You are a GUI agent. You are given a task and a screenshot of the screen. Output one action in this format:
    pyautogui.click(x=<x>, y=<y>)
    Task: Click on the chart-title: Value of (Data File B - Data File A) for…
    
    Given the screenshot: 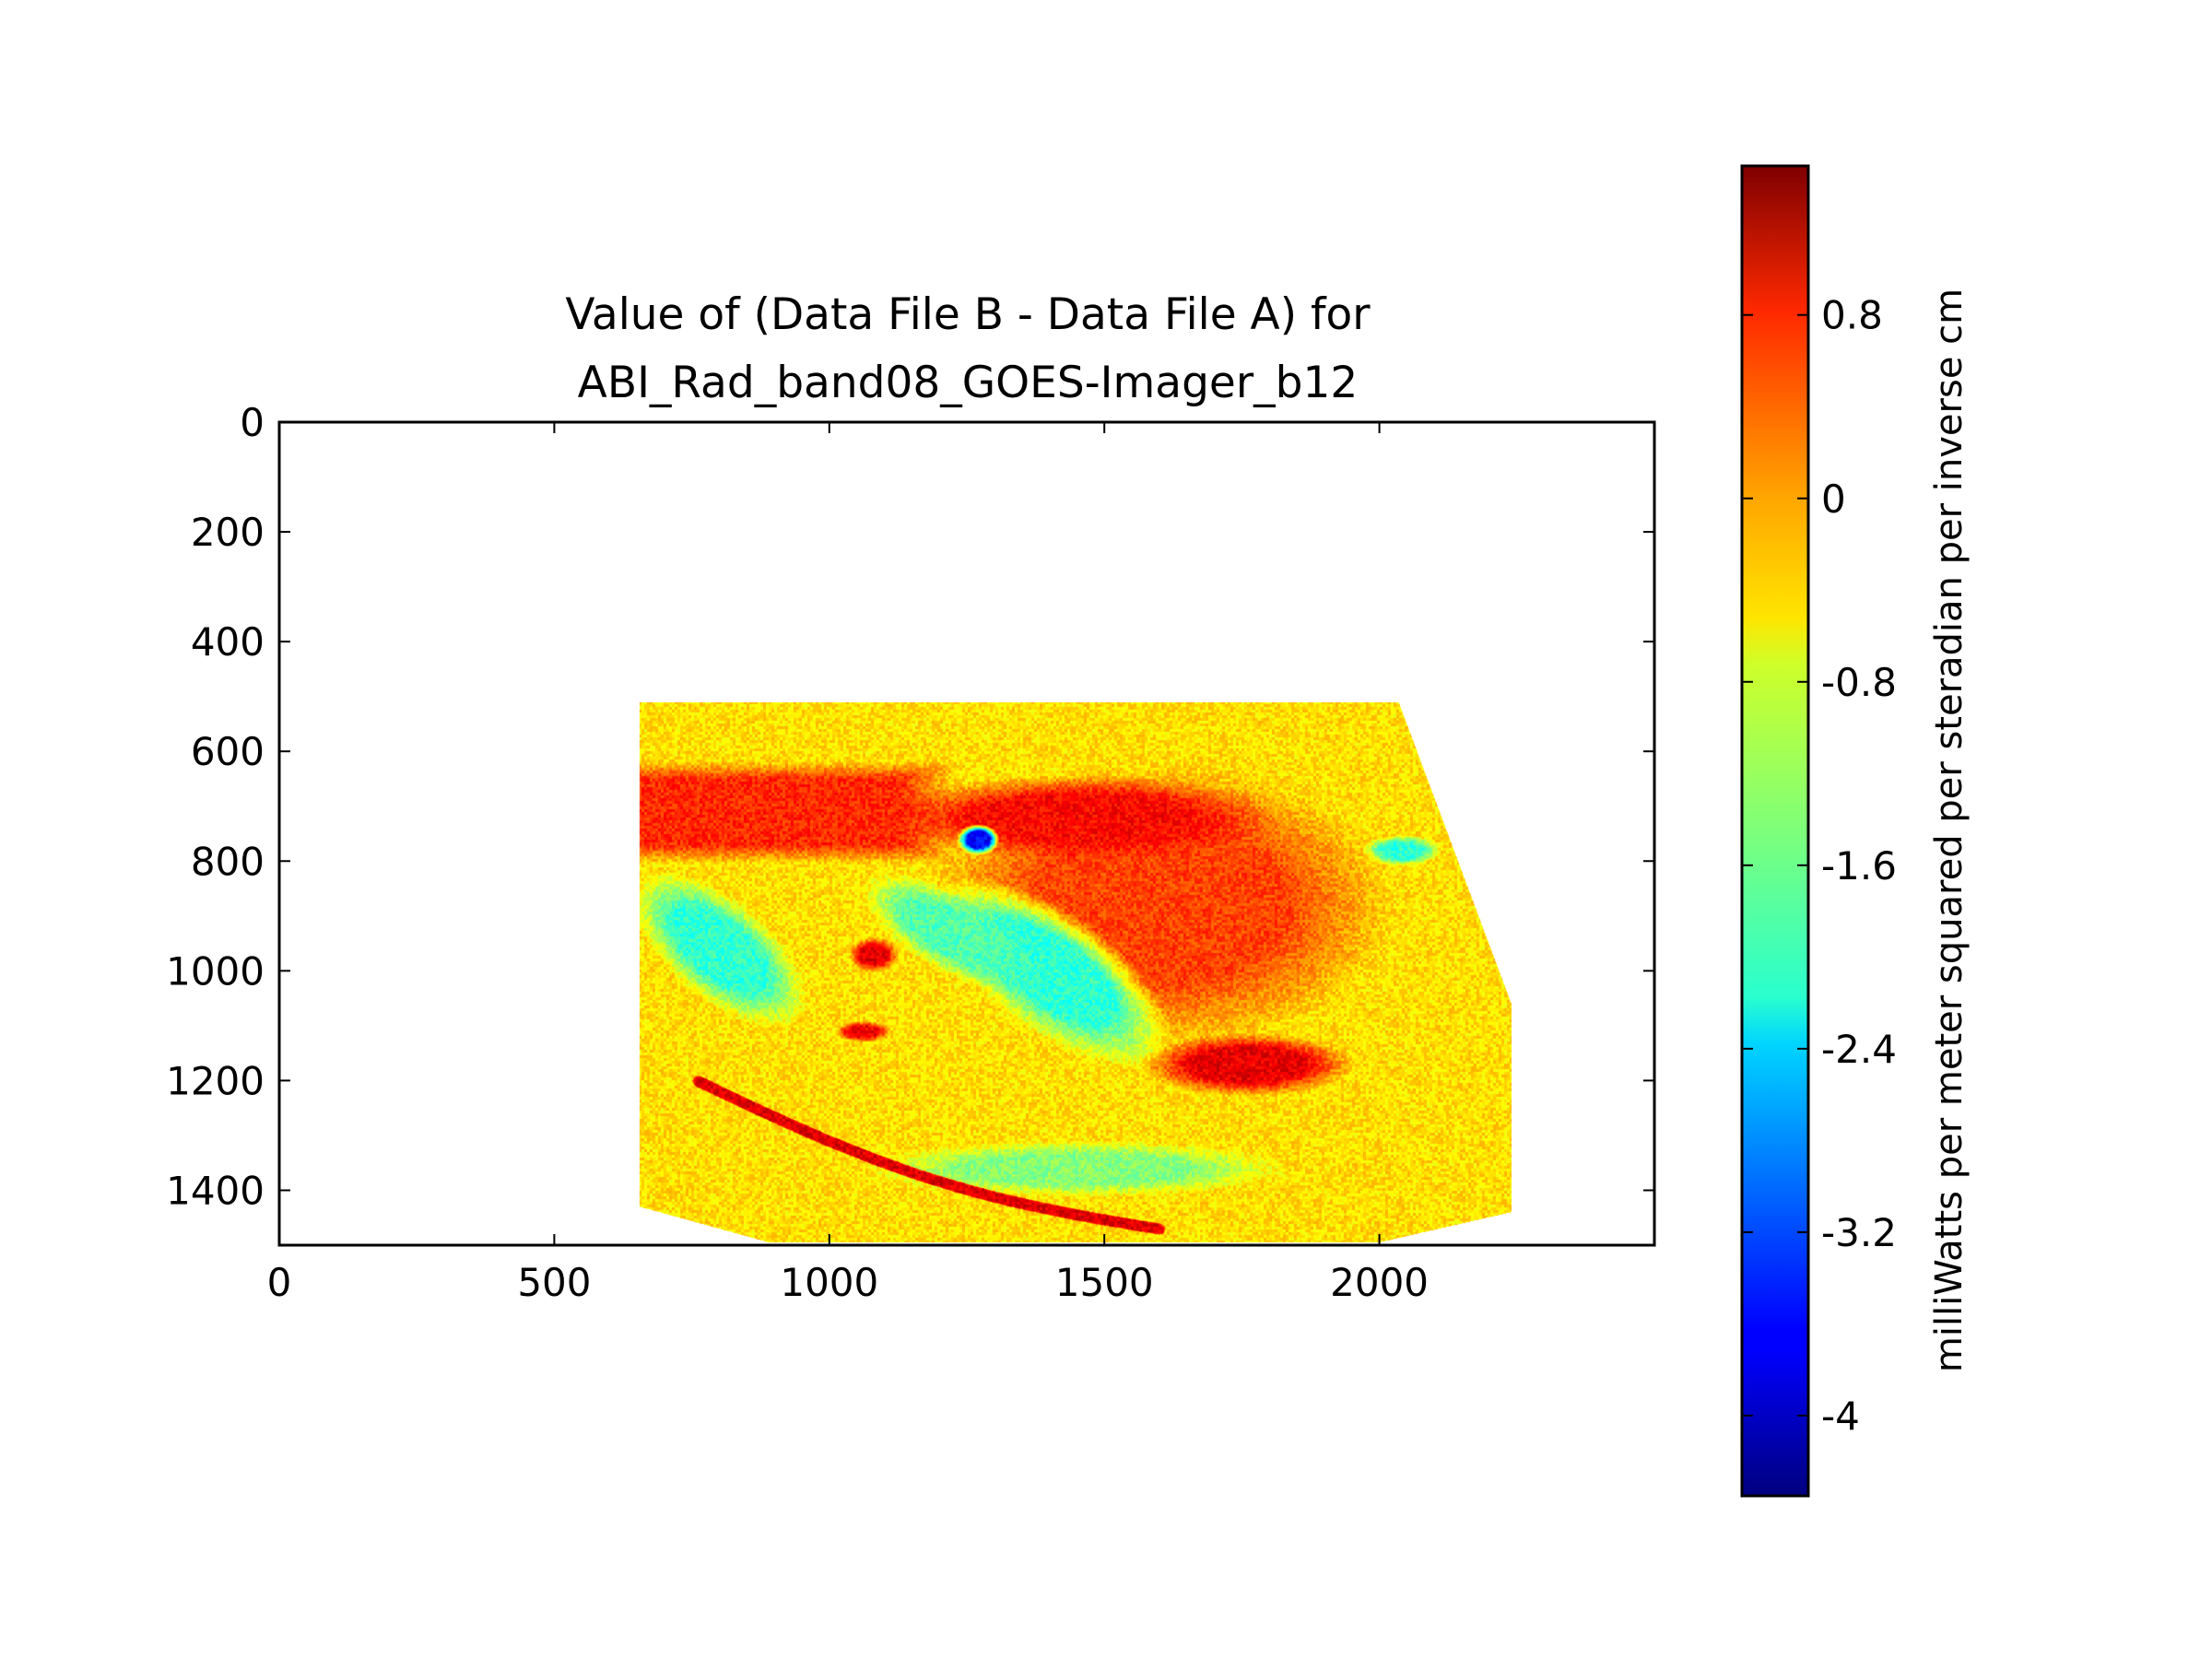 What is the action you would take?
    pyautogui.click(x=968, y=348)
    